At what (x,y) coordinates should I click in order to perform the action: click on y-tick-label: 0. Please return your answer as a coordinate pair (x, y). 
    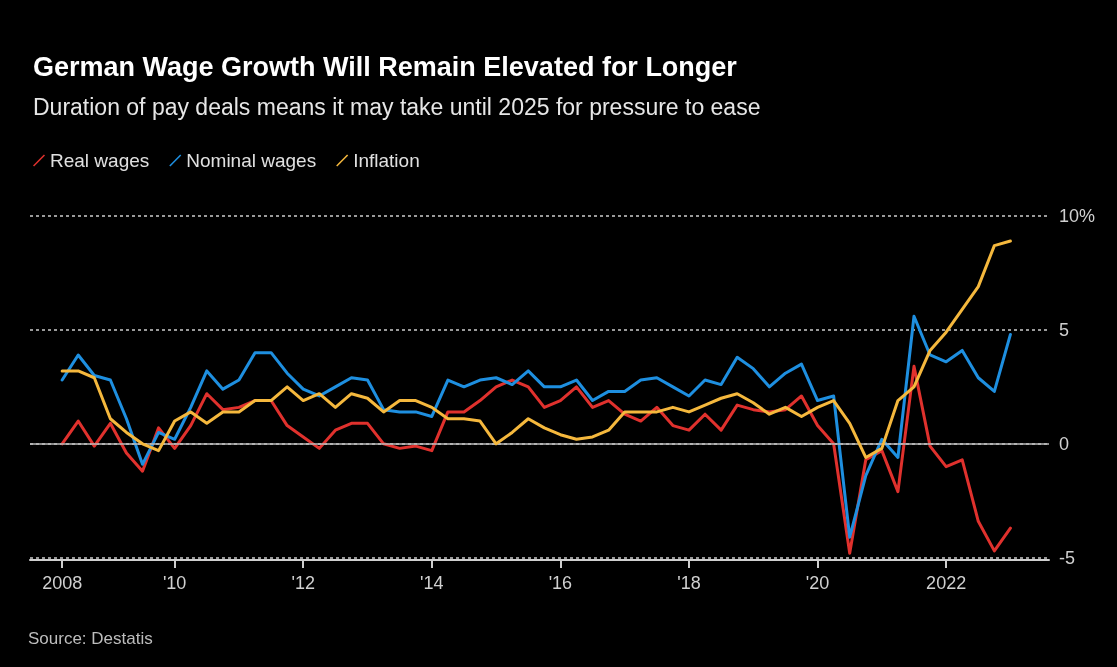
    Looking at the image, I should click on (1064, 443).